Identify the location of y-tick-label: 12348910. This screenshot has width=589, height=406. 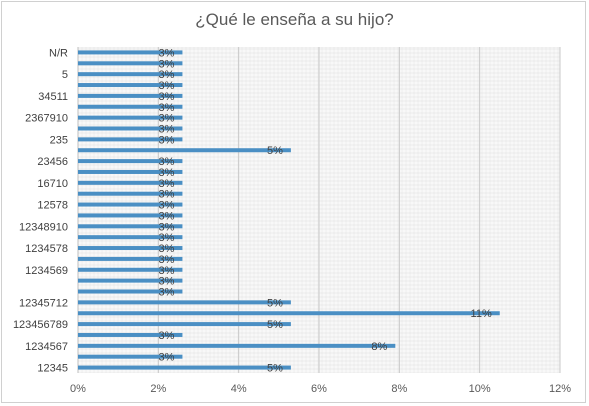
(43, 227).